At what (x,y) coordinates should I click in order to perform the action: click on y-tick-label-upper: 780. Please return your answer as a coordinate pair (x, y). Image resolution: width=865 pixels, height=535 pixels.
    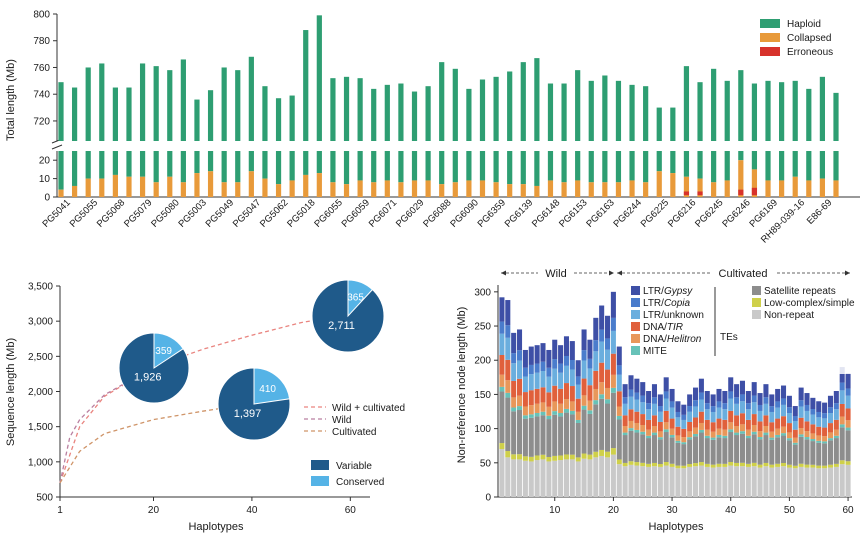
    Looking at the image, I should click on (41, 41).